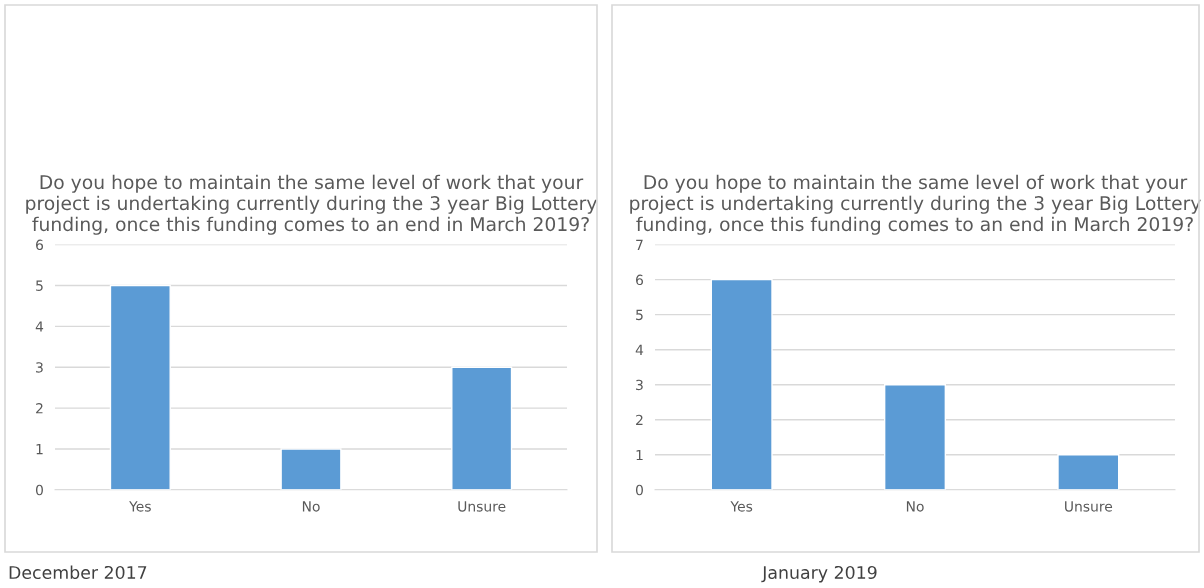  What do you see at coordinates (639, 244) in the screenshot?
I see `y-tick-label: 7` at bounding box center [639, 244].